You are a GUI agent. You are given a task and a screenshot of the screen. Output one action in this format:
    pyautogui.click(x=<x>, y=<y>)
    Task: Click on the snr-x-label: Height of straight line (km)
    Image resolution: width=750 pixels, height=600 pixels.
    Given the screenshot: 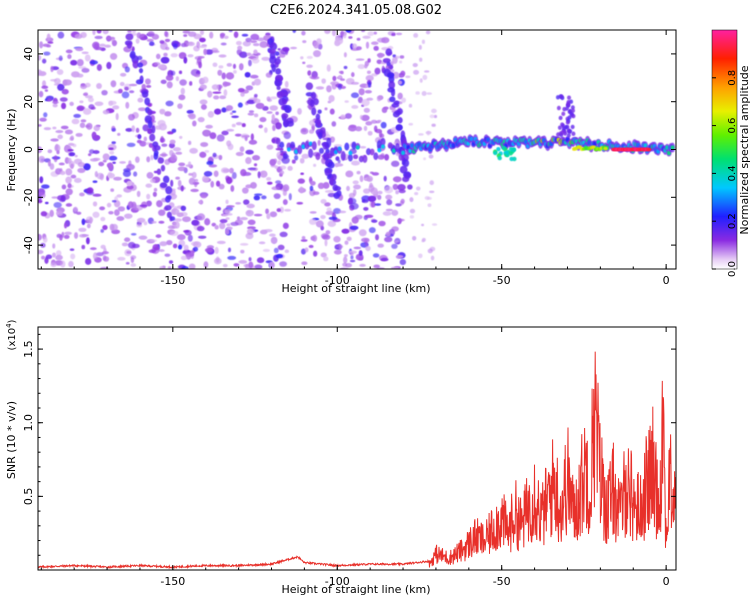 What is the action you would take?
    pyautogui.click(x=355, y=589)
    